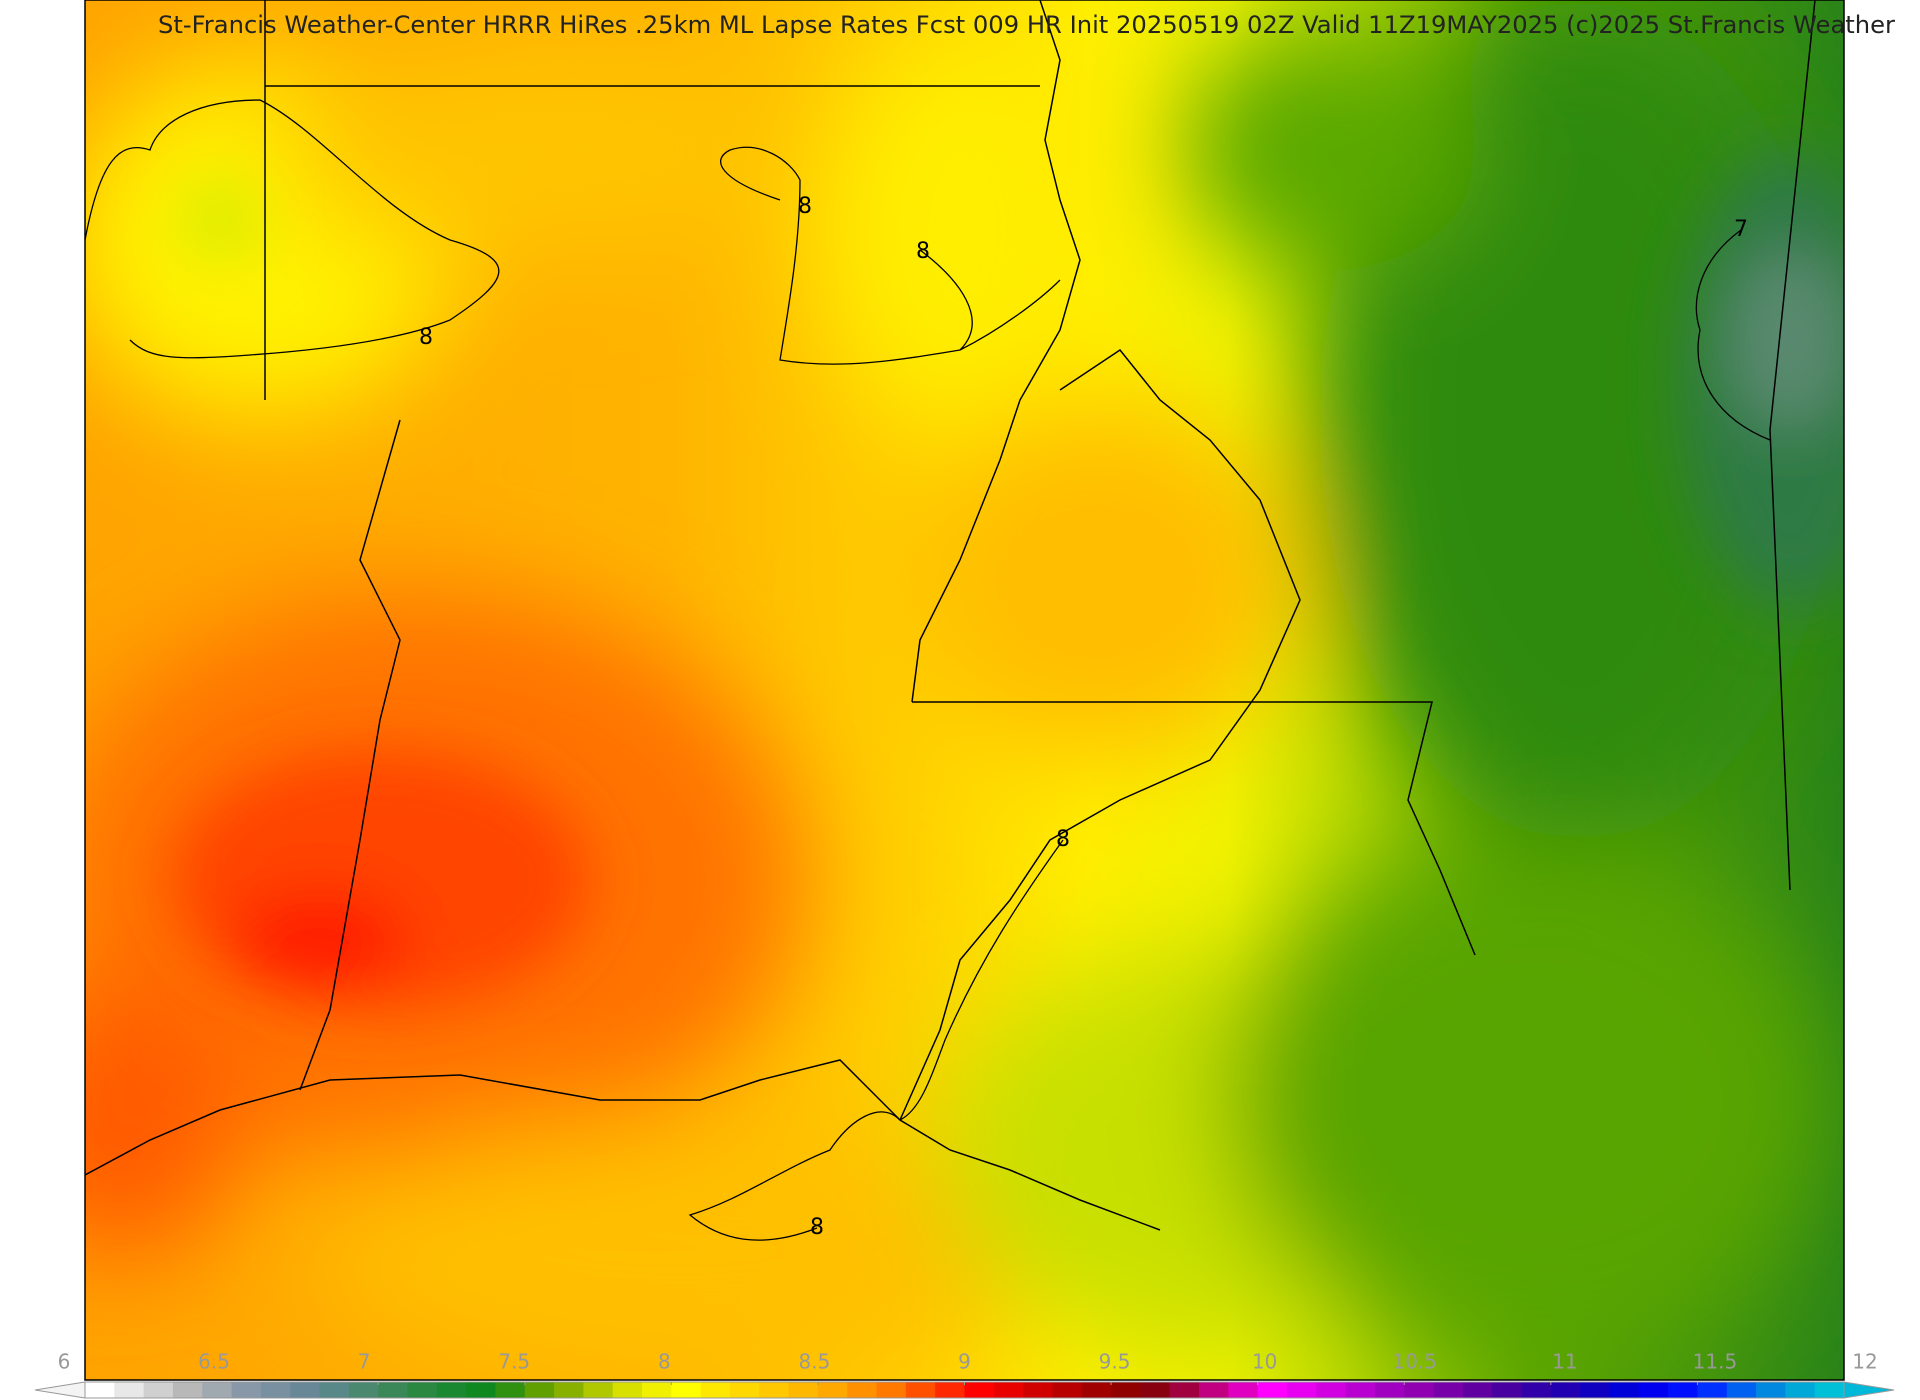  I want to click on colorbar-tick-label: 7.5, so click(514, 1362).